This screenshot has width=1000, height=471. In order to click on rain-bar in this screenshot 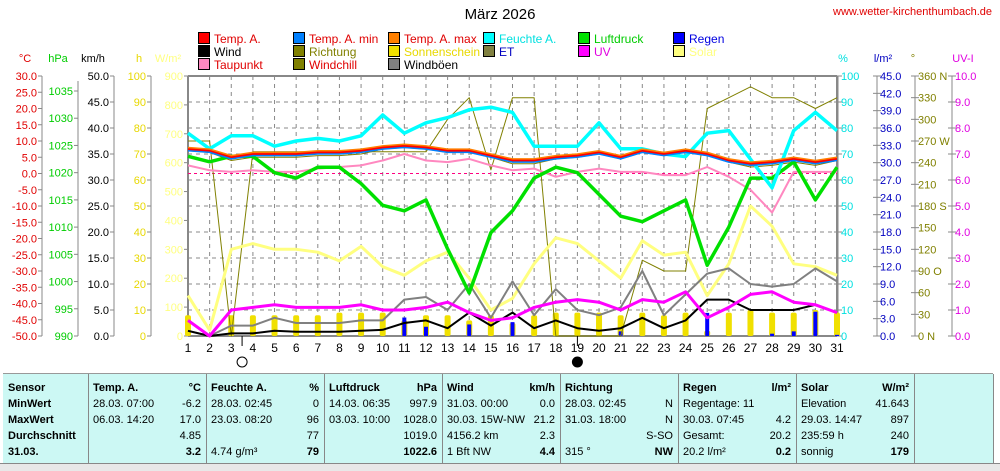, I will do `click(793, 333)`.